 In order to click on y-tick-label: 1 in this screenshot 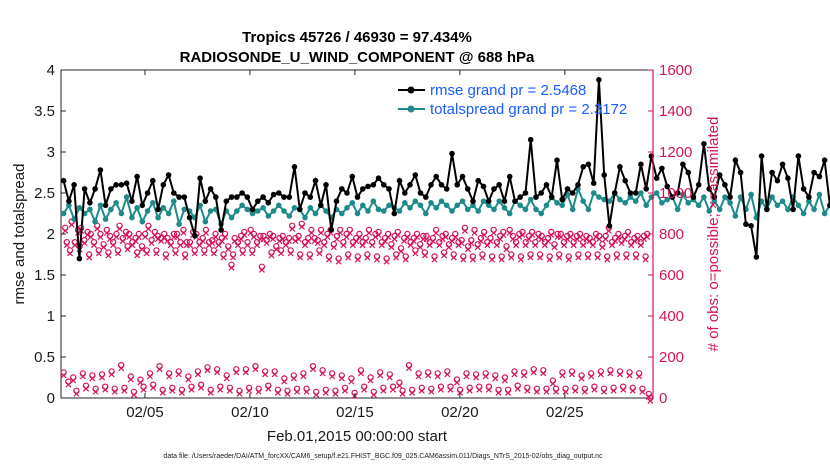, I will do `click(51, 316)`.